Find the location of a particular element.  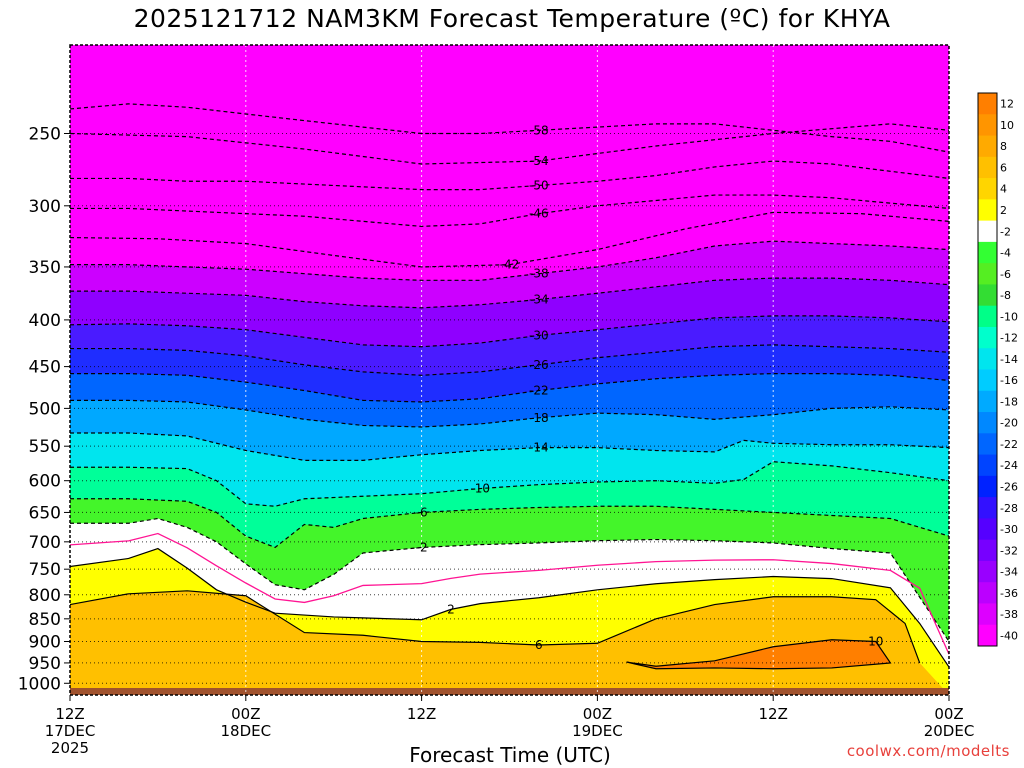

isotherm-label: -18 is located at coordinates (539, 418).